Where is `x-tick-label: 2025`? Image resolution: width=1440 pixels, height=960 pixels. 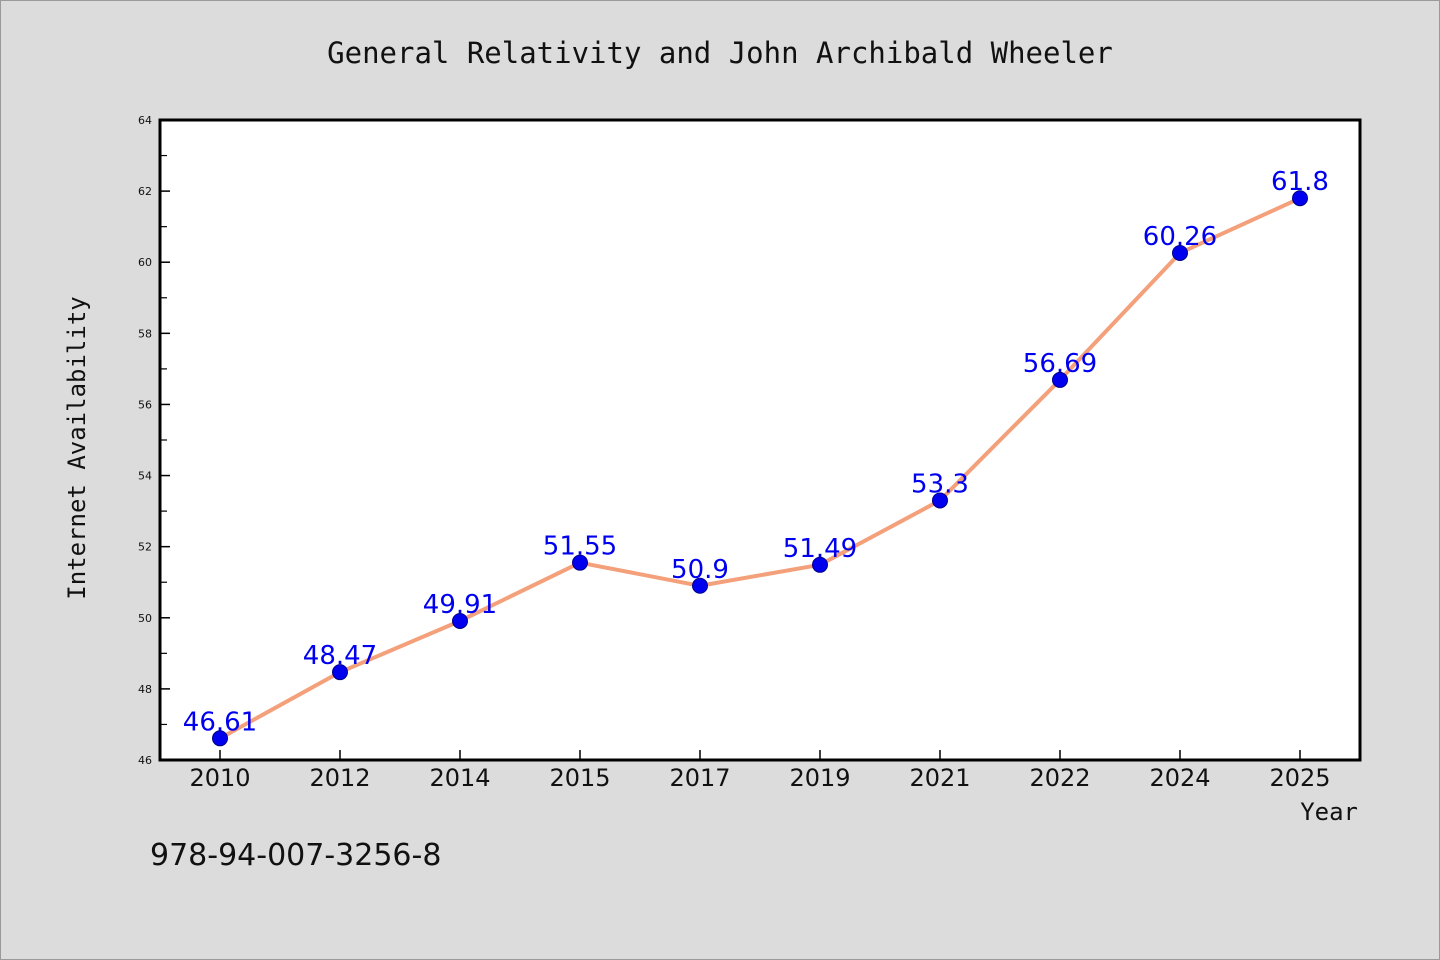 x-tick-label: 2025 is located at coordinates (1299, 778).